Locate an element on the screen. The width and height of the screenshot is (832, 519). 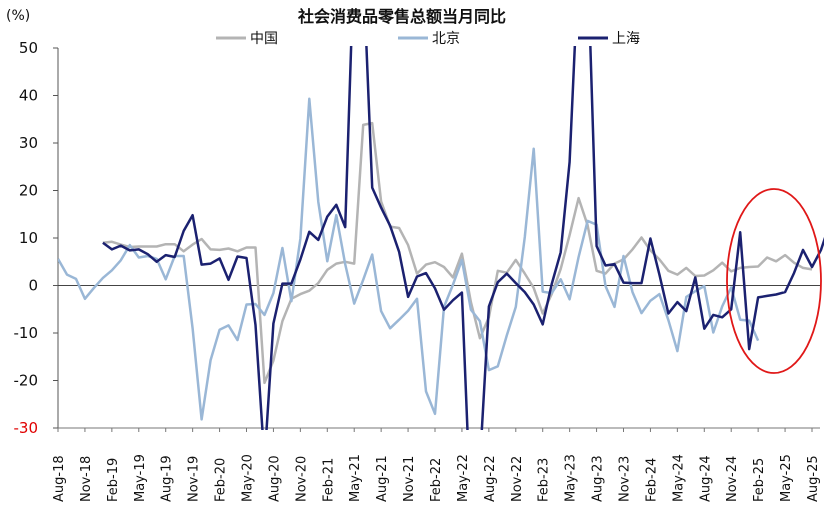
legend-label-中国: 中国 is located at coordinates (264, 39).